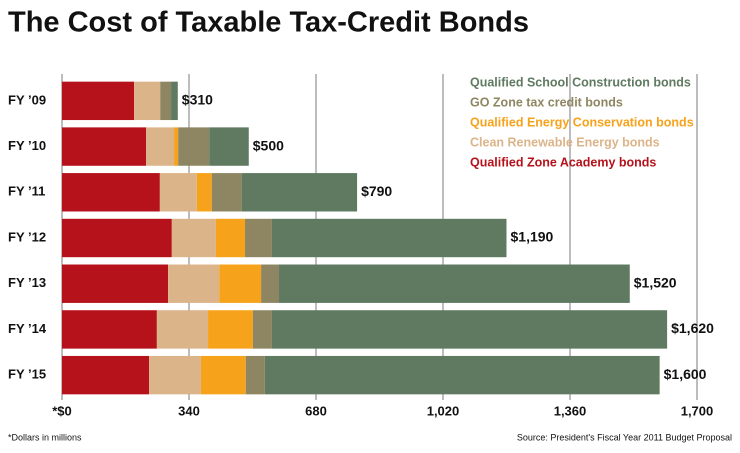 This screenshot has width=740, height=453. What do you see at coordinates (197, 100) in the screenshot?
I see `total-label: $310` at bounding box center [197, 100].